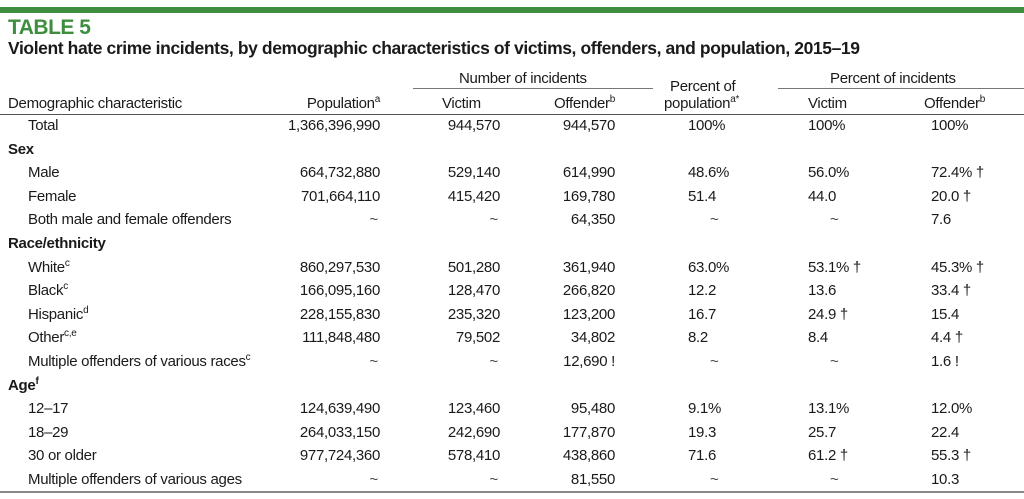 This screenshot has height=499, width=1024. What do you see at coordinates (834, 267) in the screenshot?
I see `cell-pct-victim: 53.1% †` at bounding box center [834, 267].